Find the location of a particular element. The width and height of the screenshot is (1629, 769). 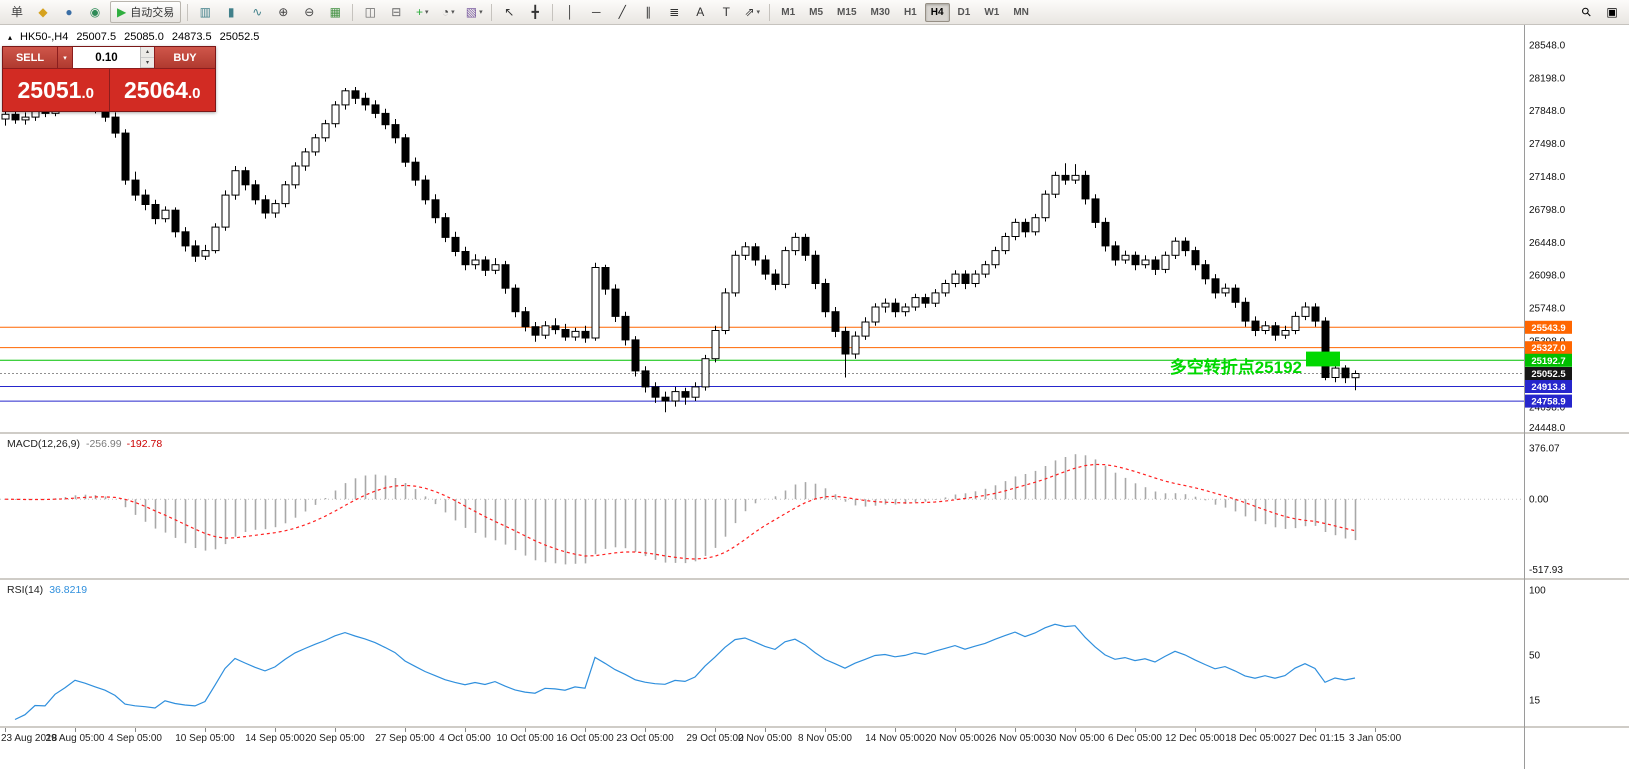

bar-chart-mode: ▥ is located at coordinates (205, 12).